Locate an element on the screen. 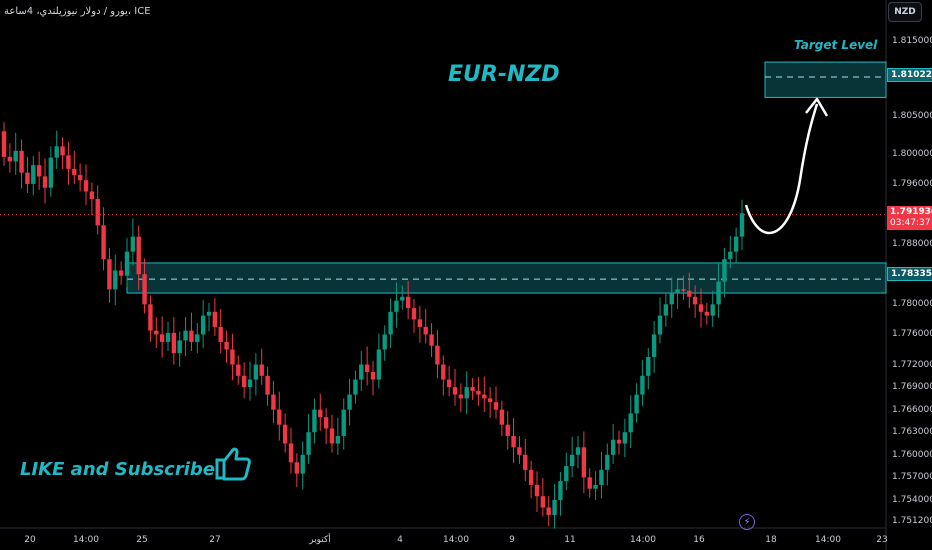 The width and height of the screenshot is (932, 550). time-axis-label: 20 is located at coordinates (30, 540).